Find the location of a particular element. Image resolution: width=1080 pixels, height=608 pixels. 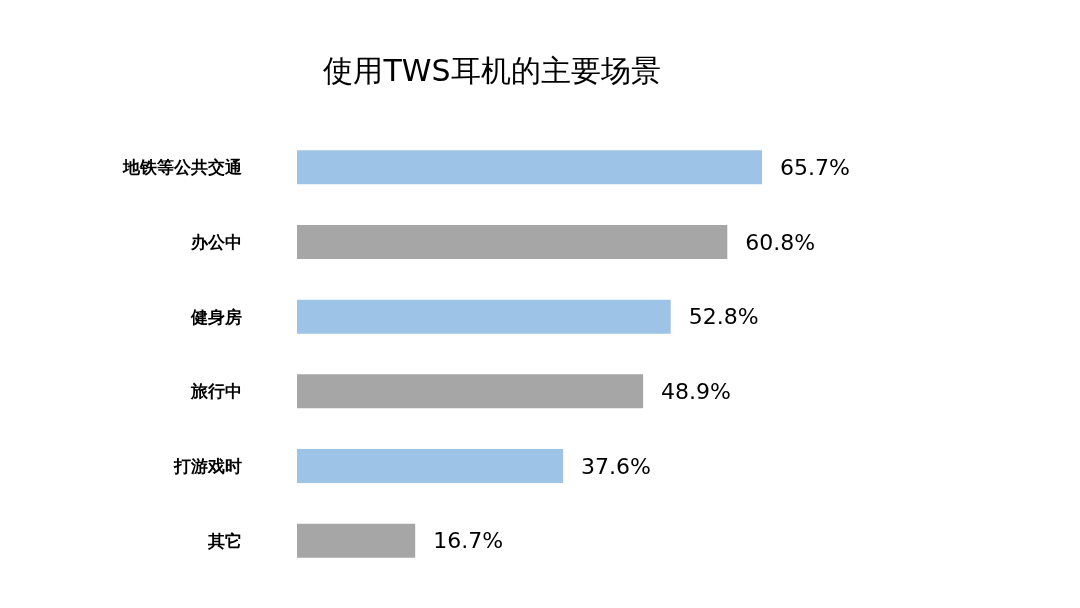

data-label: 60.8% is located at coordinates (780, 242).